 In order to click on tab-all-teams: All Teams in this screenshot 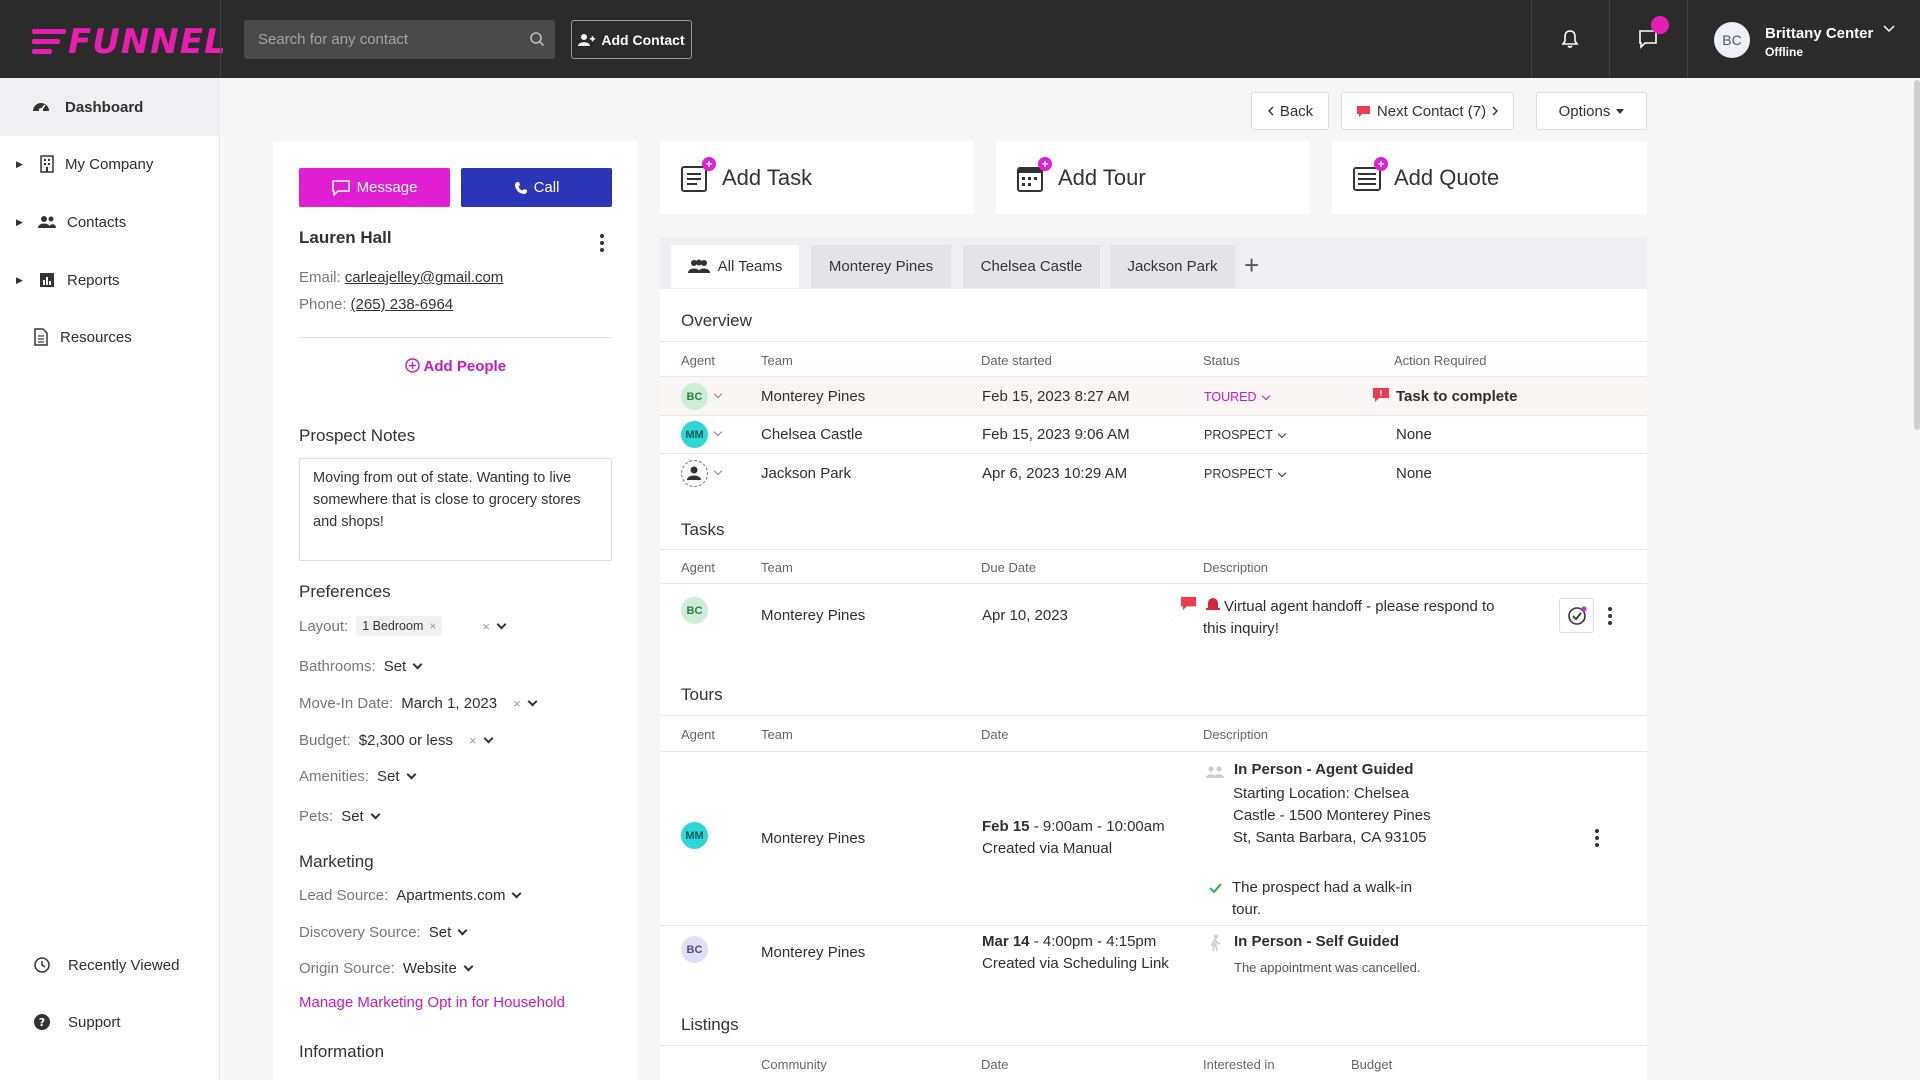, I will do `click(735, 266)`.